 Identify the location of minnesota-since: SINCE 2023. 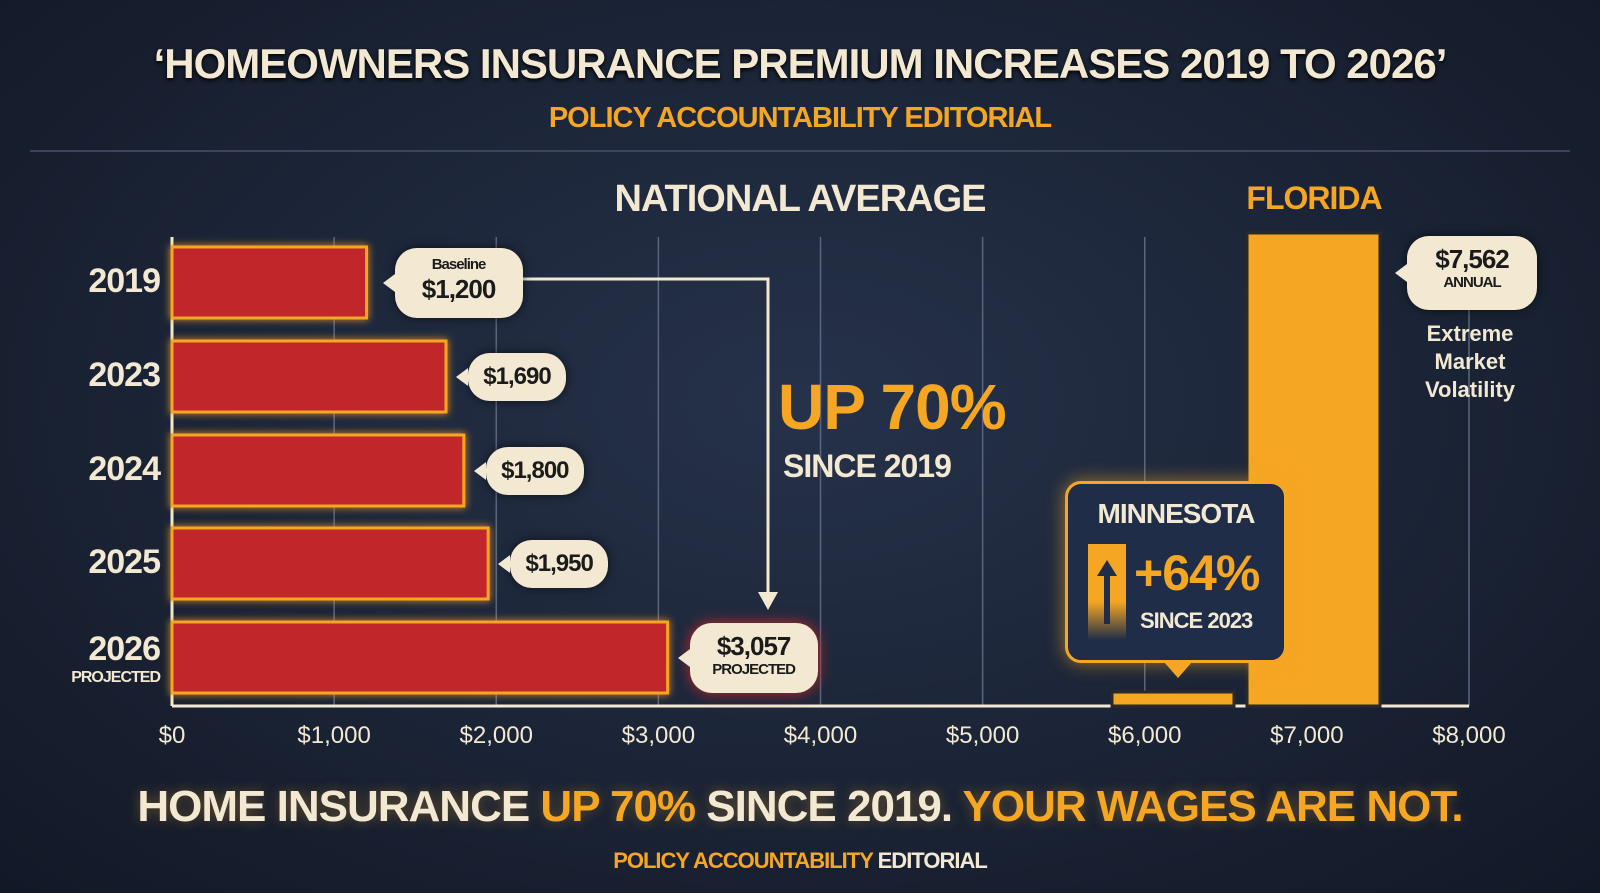
(1196, 620).